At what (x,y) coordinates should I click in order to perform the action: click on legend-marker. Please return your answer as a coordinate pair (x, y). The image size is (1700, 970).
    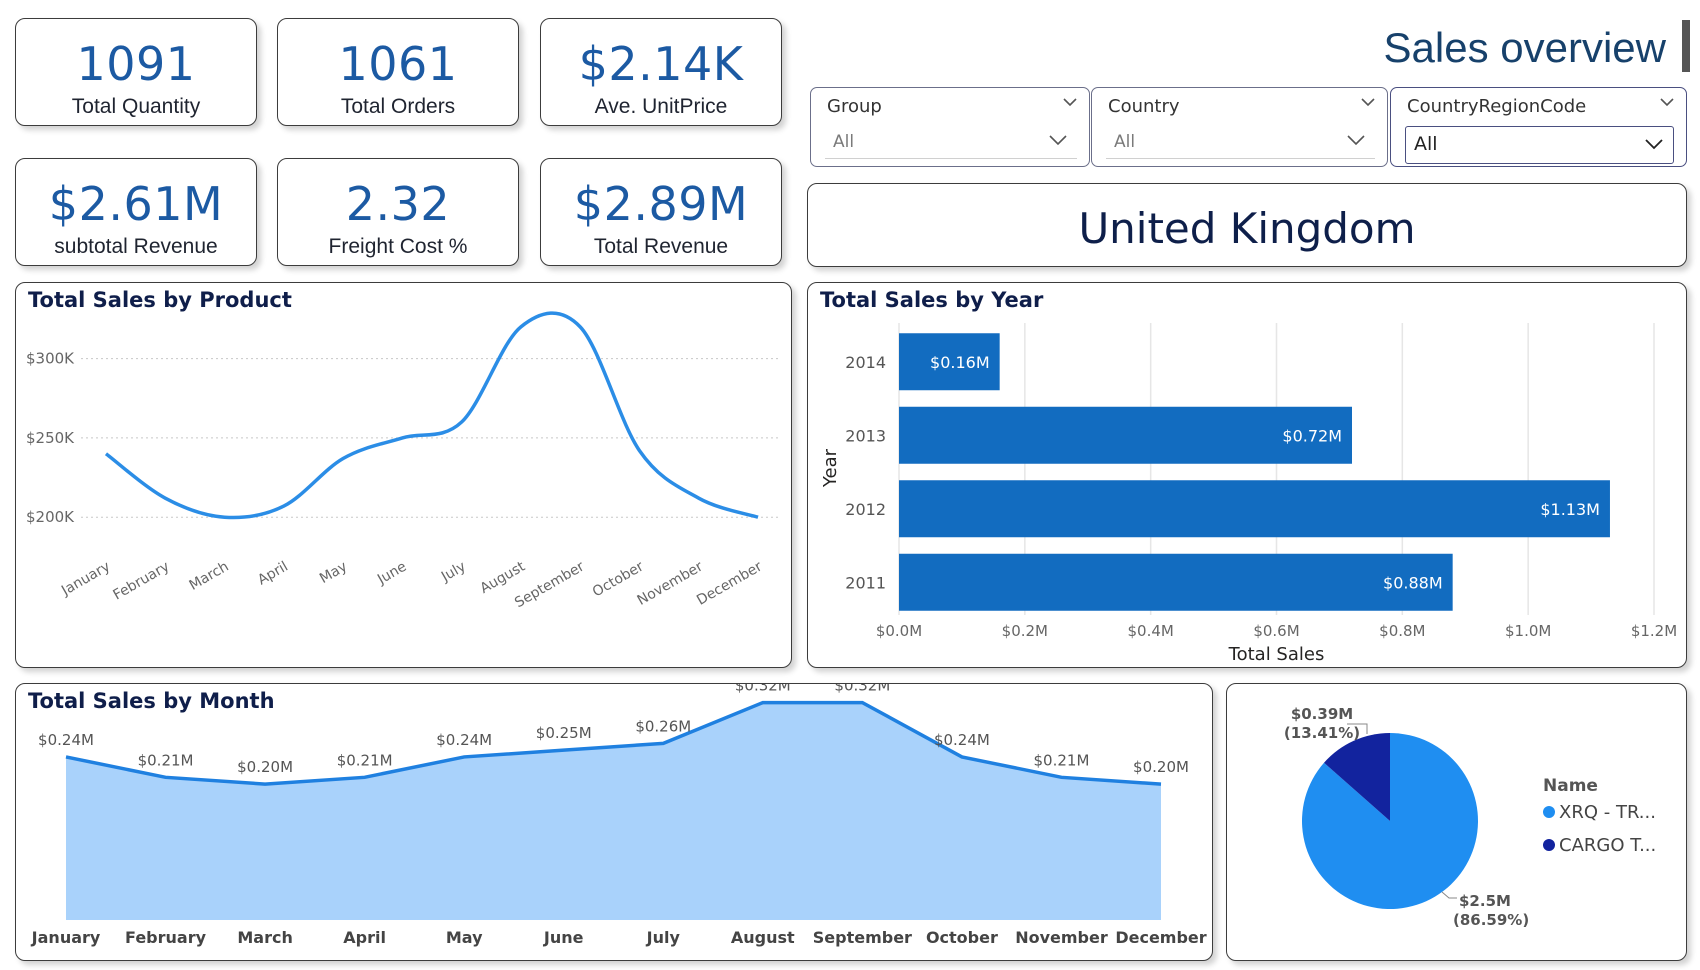
    Looking at the image, I should click on (1549, 845).